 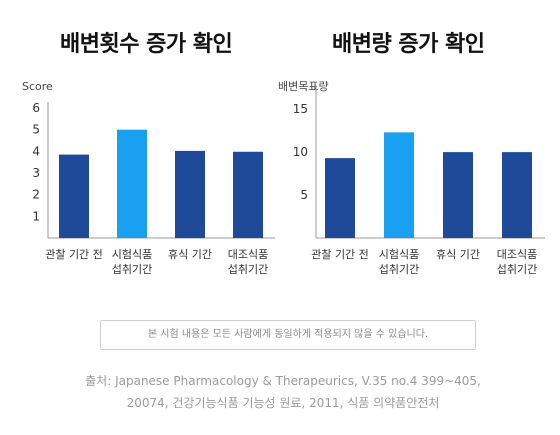 What do you see at coordinates (304, 195) in the screenshot?
I see `right-y-tick-label: 5` at bounding box center [304, 195].